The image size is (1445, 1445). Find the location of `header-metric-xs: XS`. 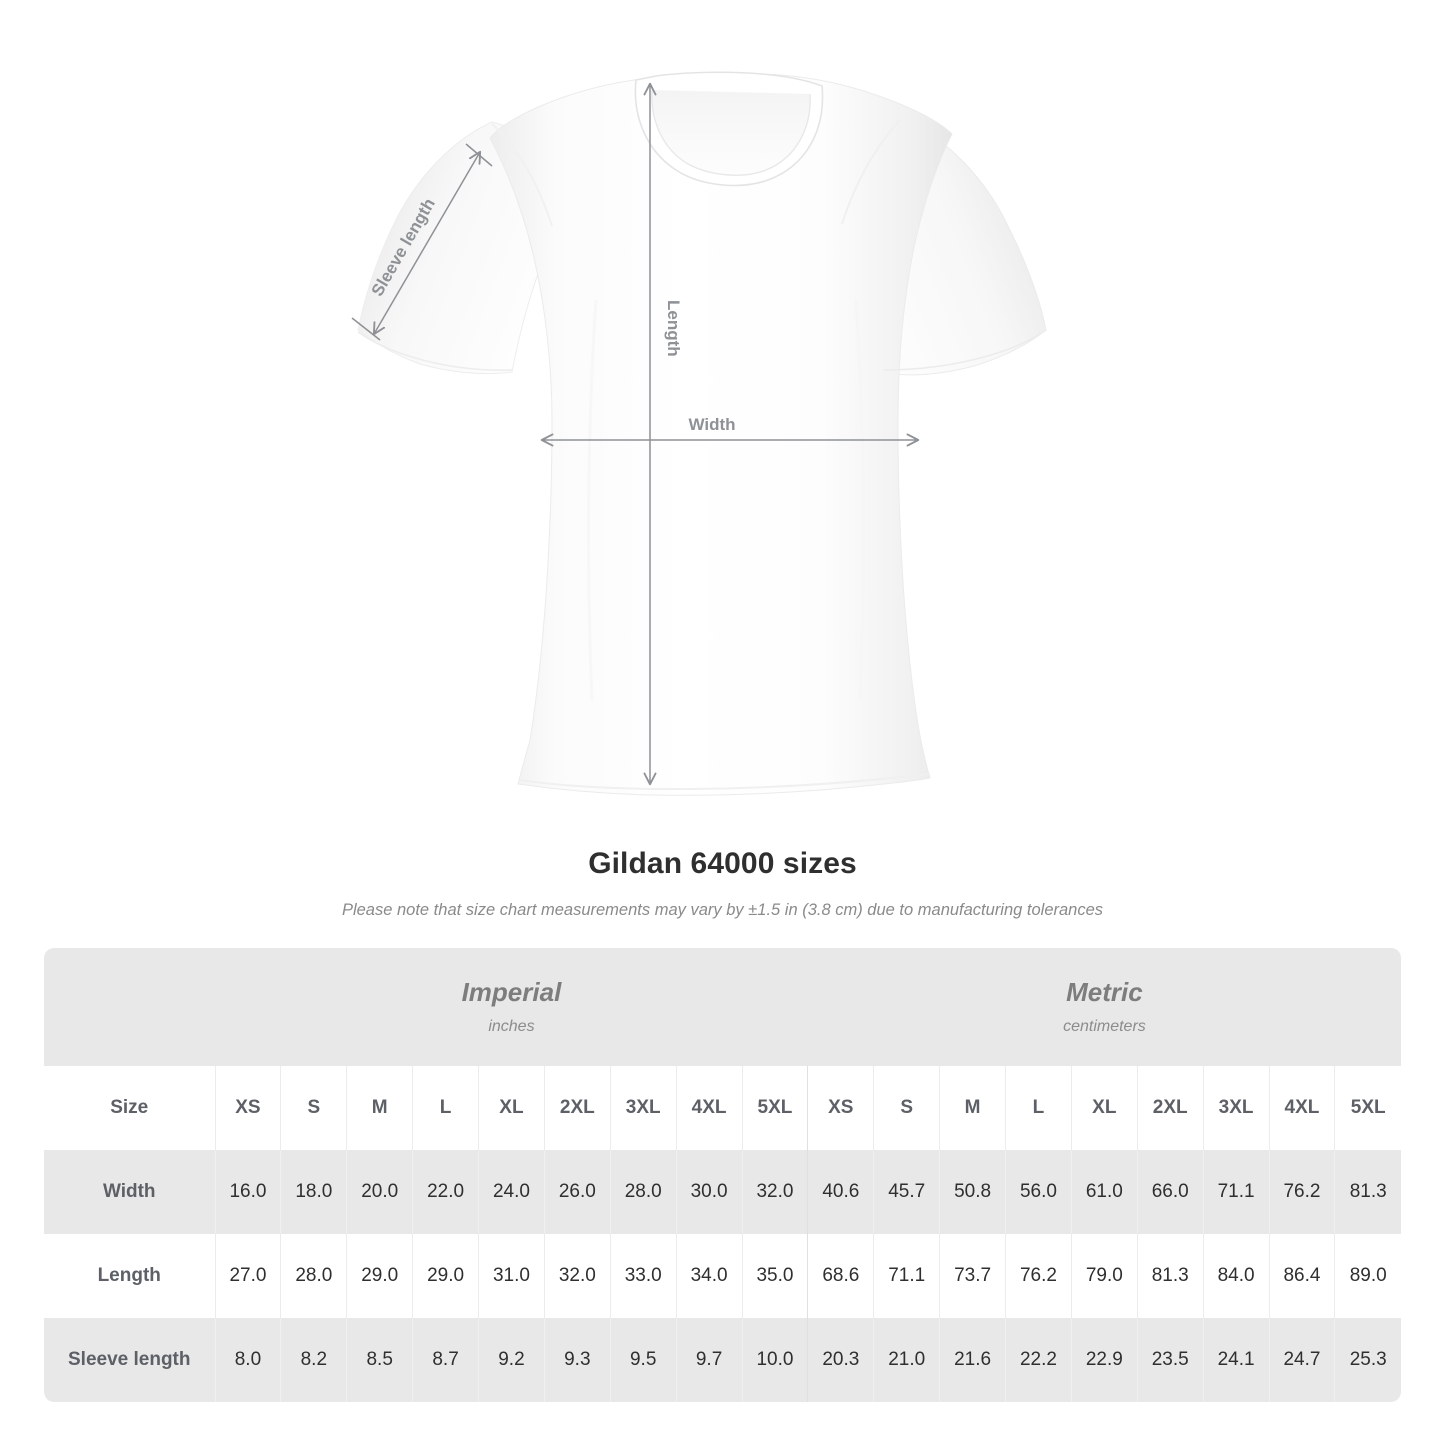

header-metric-xs: XS is located at coordinates (840, 1108).